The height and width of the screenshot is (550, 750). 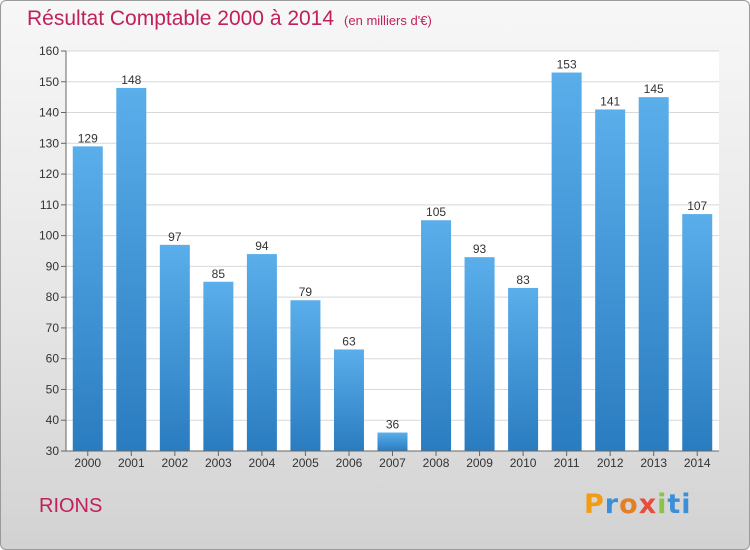 What do you see at coordinates (388, 20) in the screenshot?
I see `chart-subtitle: (en milliers d'€)` at bounding box center [388, 20].